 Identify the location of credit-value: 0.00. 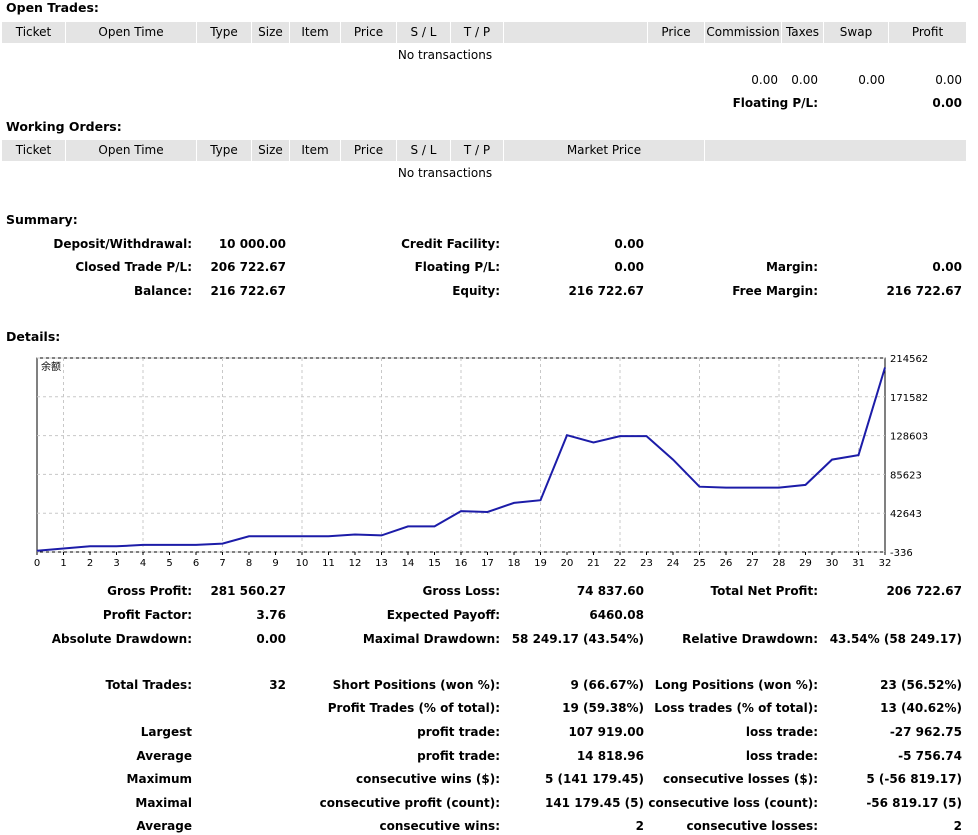
(629, 244).